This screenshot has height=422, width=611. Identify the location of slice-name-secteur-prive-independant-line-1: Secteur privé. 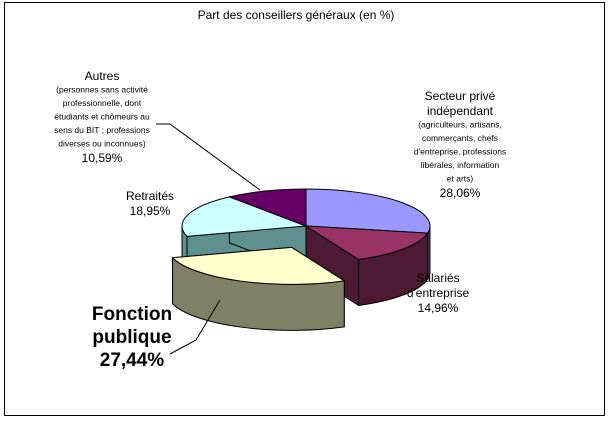
(460, 96).